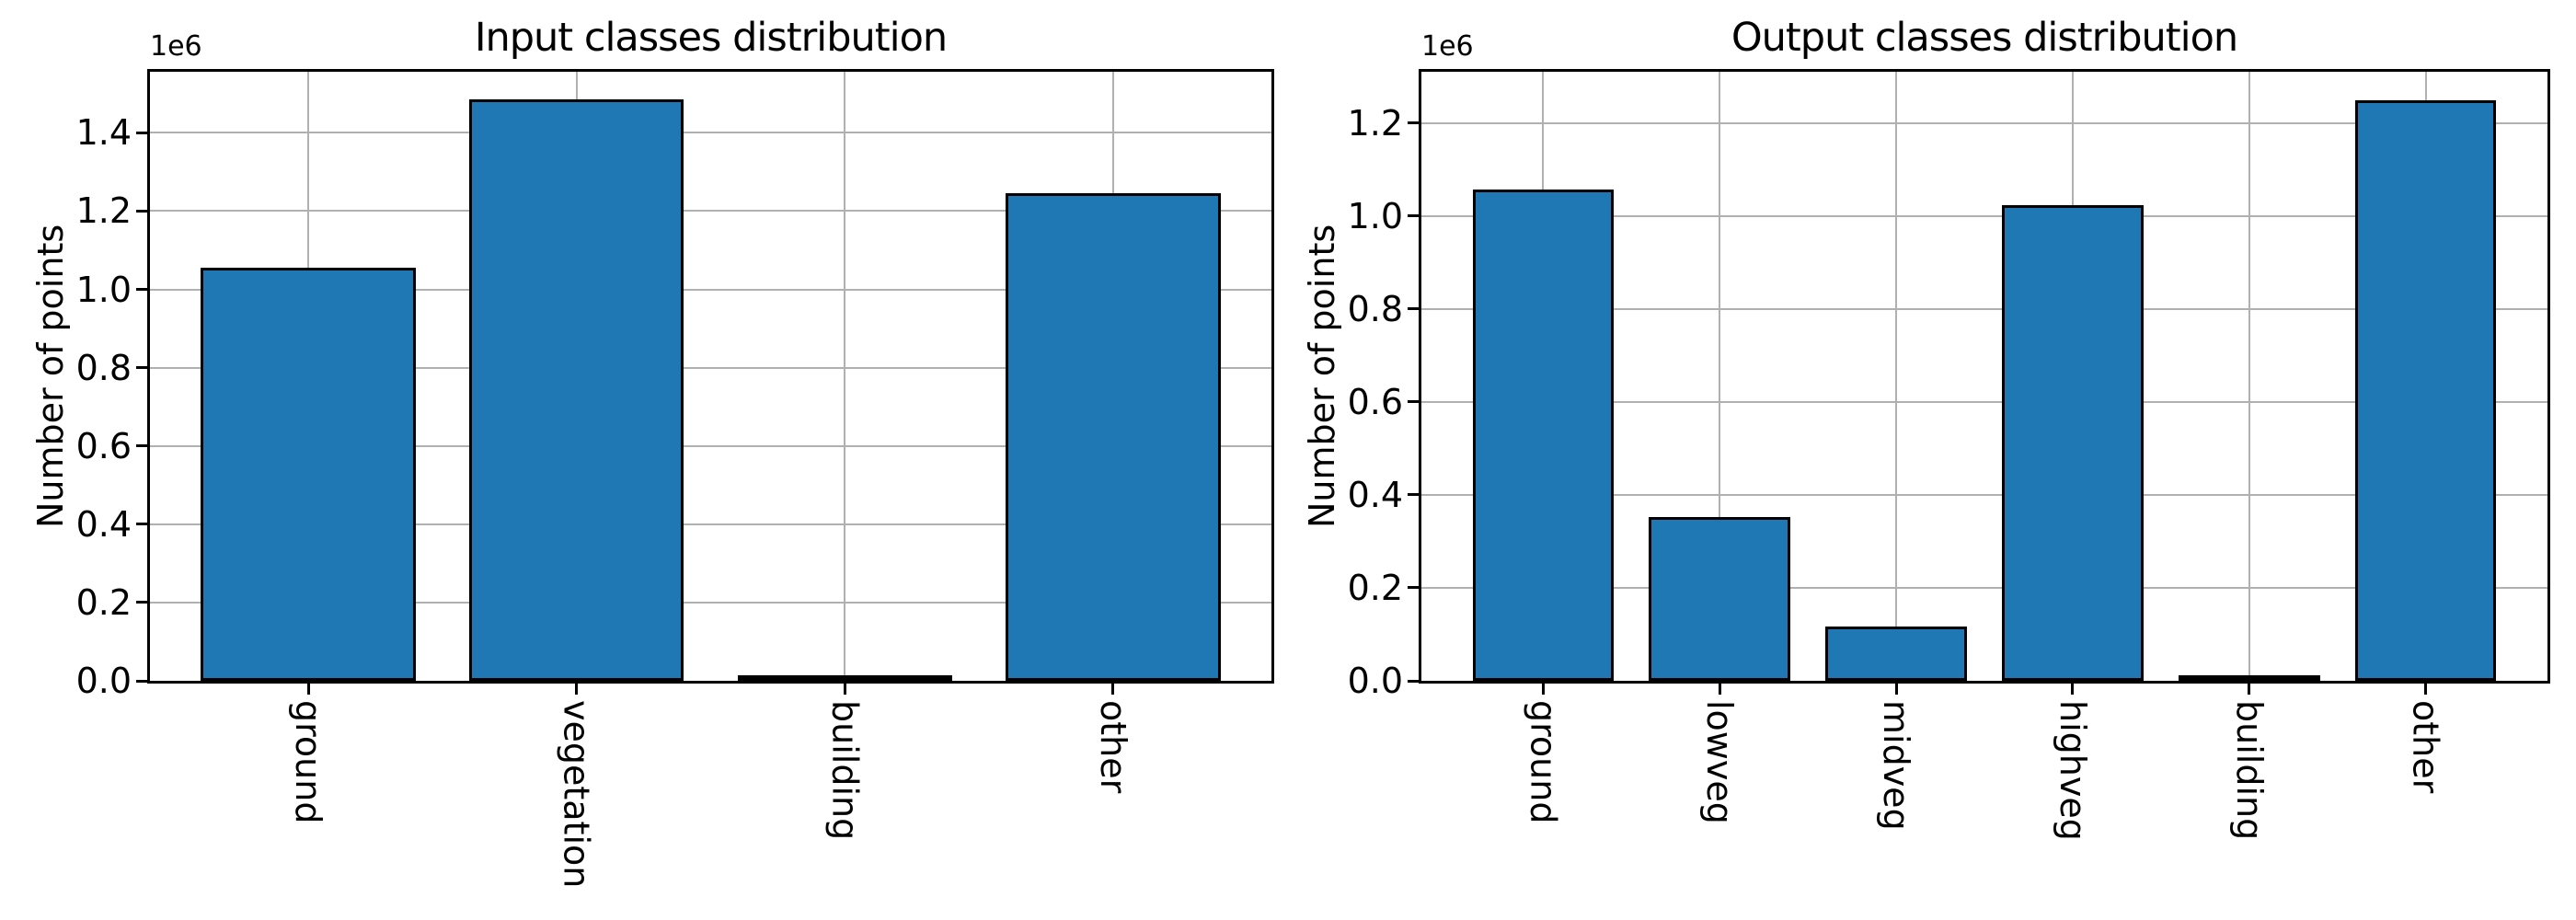 This screenshot has width=2576, height=920. I want to click on bar-lowveg, so click(1719, 599).